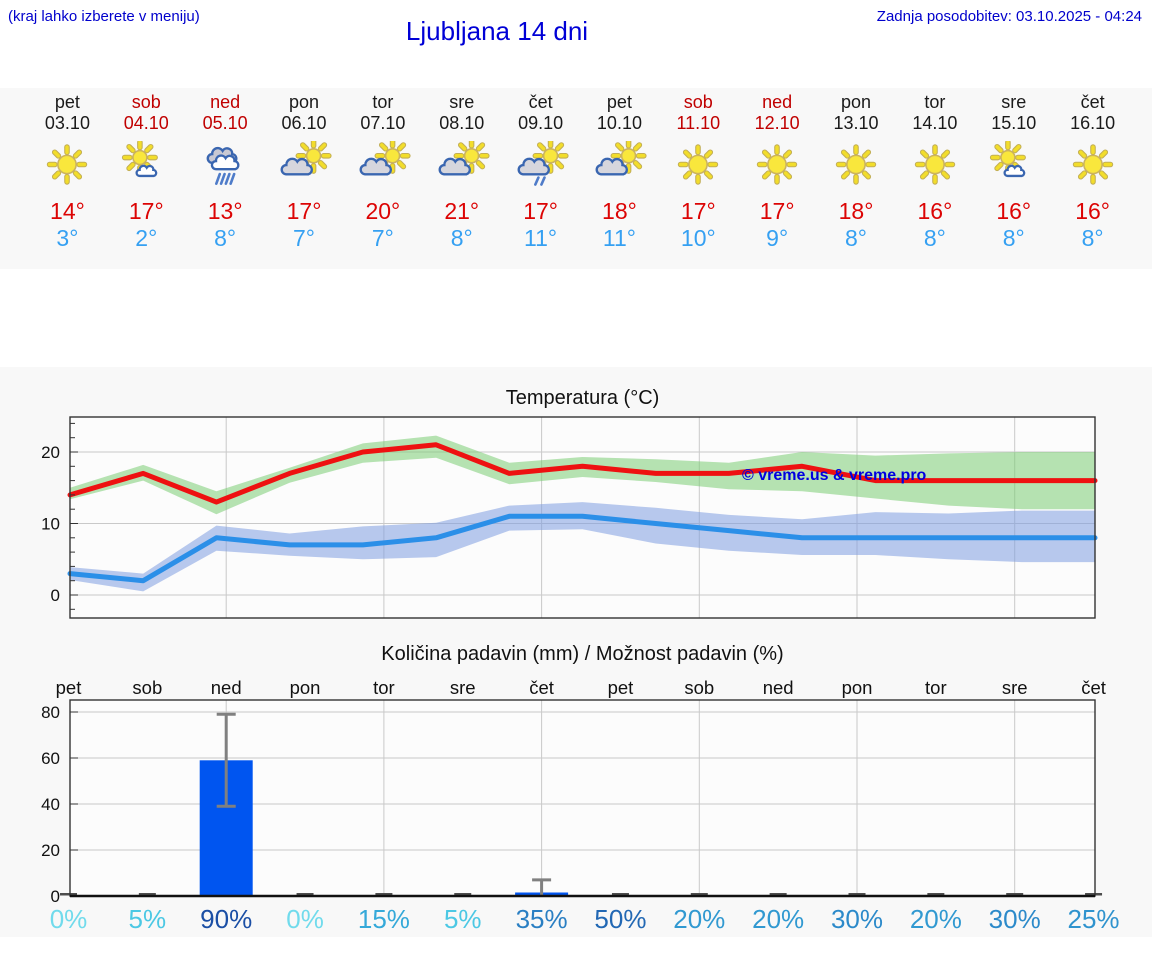  What do you see at coordinates (146, 123) in the screenshot?
I see `day-date: 04.10` at bounding box center [146, 123].